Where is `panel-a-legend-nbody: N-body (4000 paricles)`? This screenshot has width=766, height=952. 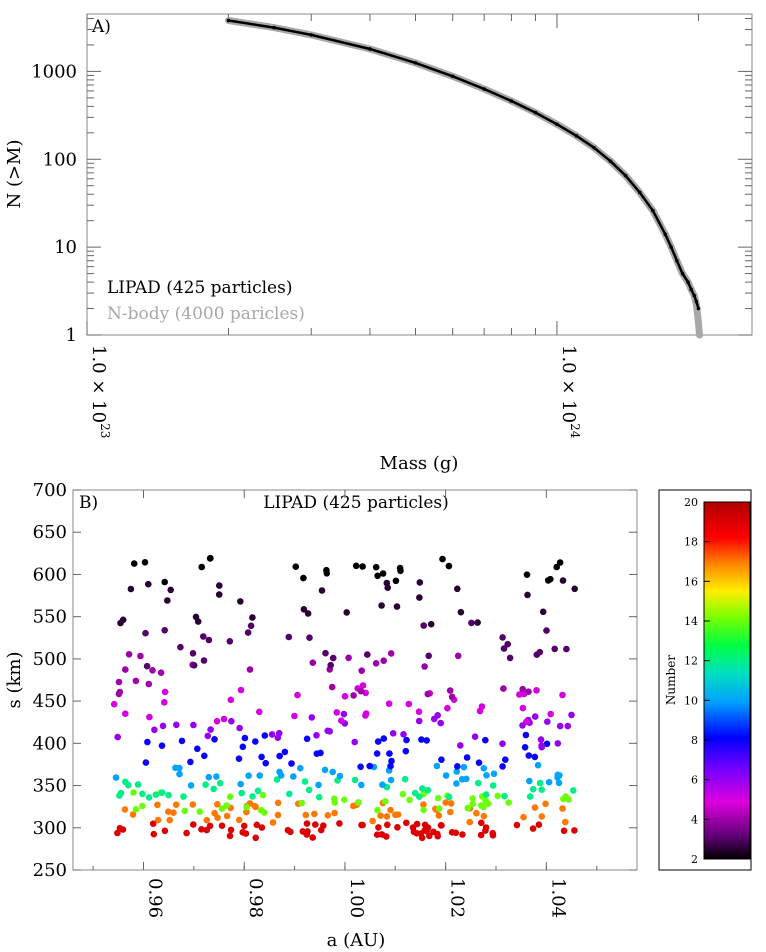
panel-a-legend-nbody: N-body (4000 paricles) is located at coordinates (206, 314).